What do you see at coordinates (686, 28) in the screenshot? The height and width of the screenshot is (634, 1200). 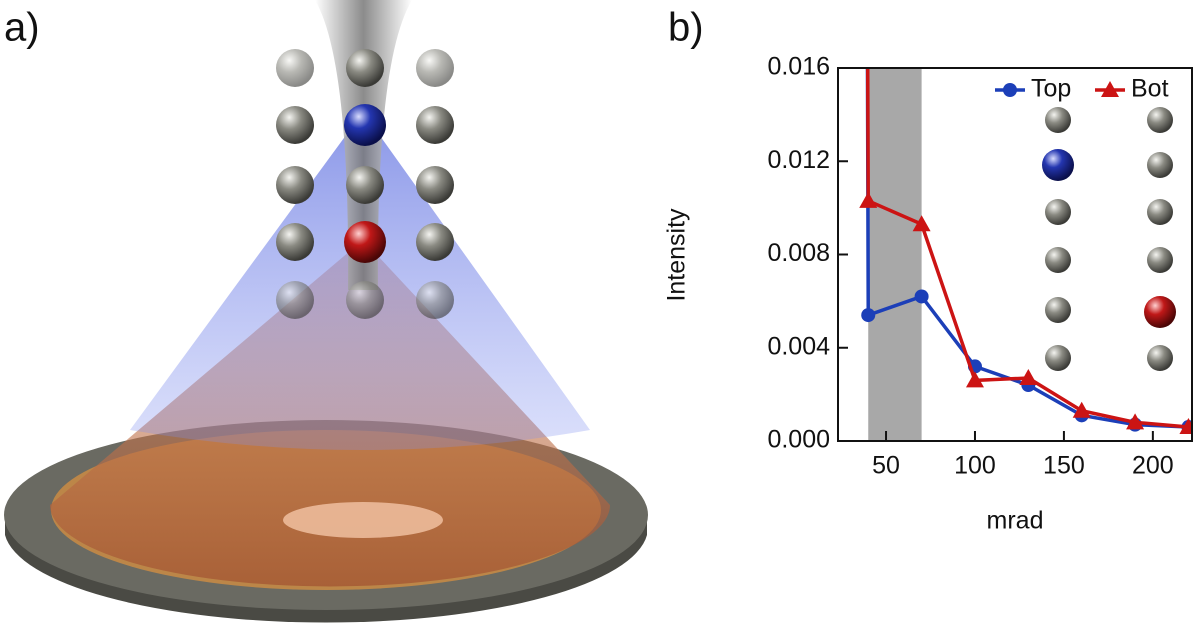 I see `panel-label: b)` at bounding box center [686, 28].